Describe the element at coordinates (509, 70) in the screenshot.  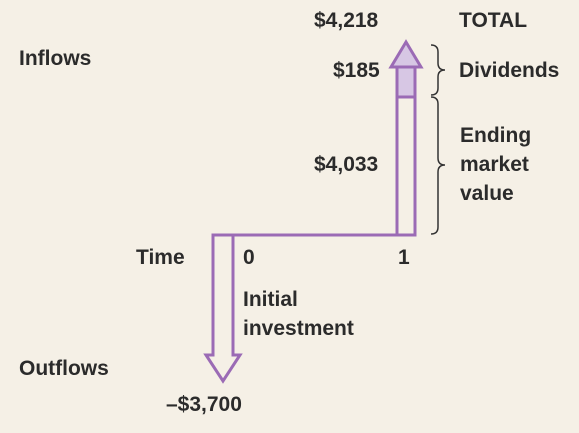
I see `dividends-label: Dividends` at that location.